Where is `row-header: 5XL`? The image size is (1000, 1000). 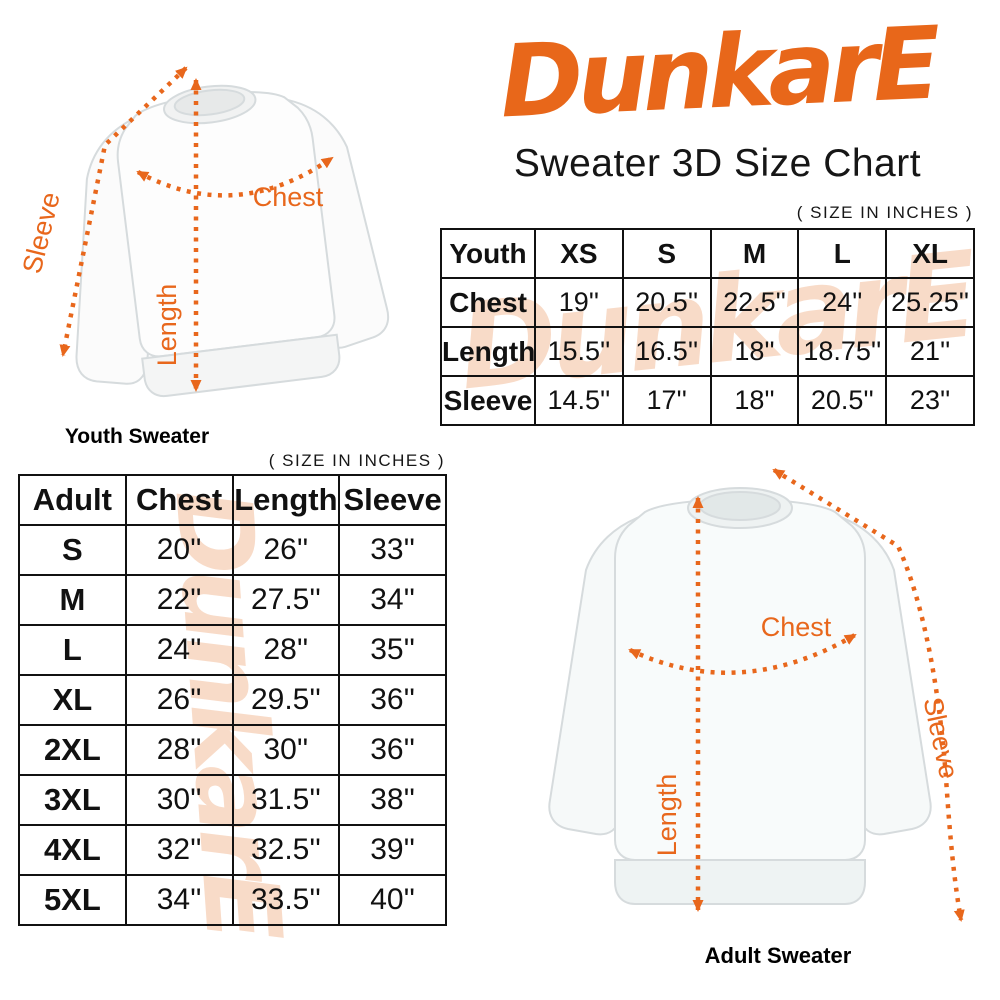
row-header: 5XL is located at coordinates (72, 900).